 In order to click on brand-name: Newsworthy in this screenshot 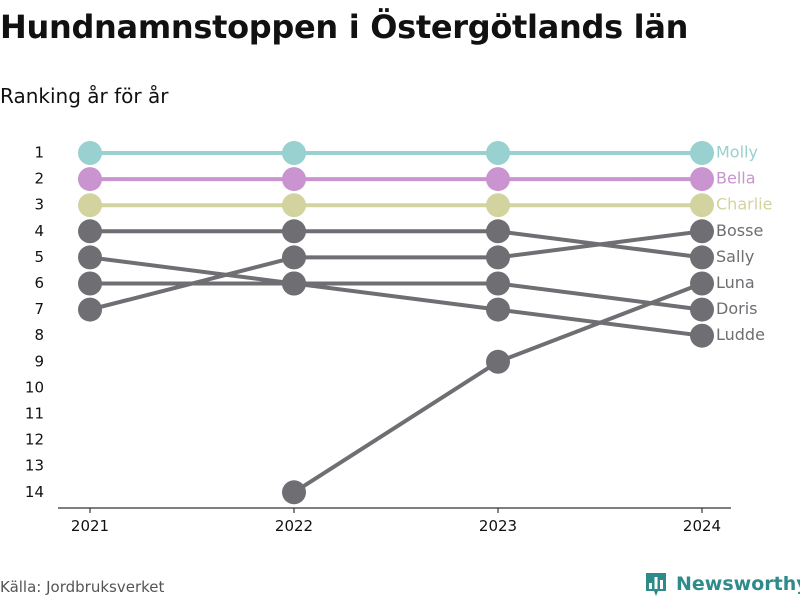, I will do `click(738, 584)`.